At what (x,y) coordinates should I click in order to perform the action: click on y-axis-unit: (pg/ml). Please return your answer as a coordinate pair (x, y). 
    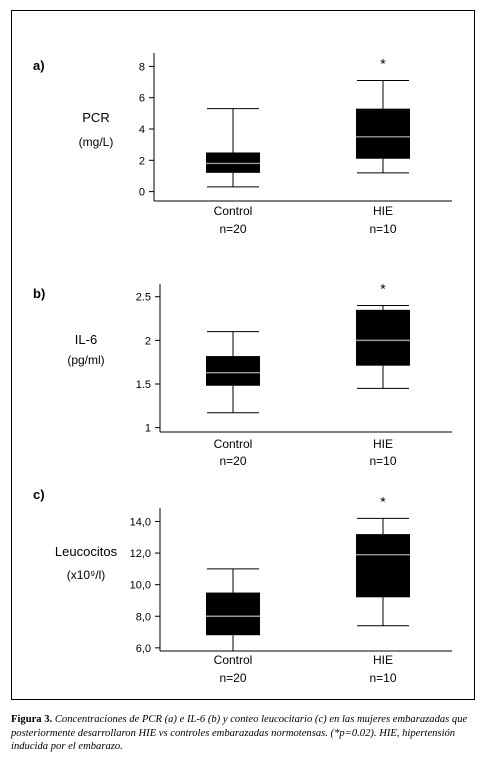
    Looking at the image, I should click on (85, 360).